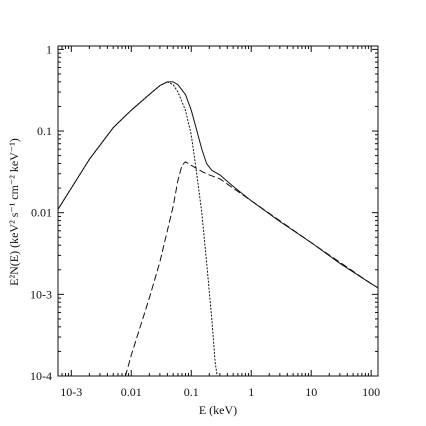  What do you see at coordinates (49, 49) in the screenshot?
I see `y-tick-label: 1` at bounding box center [49, 49].